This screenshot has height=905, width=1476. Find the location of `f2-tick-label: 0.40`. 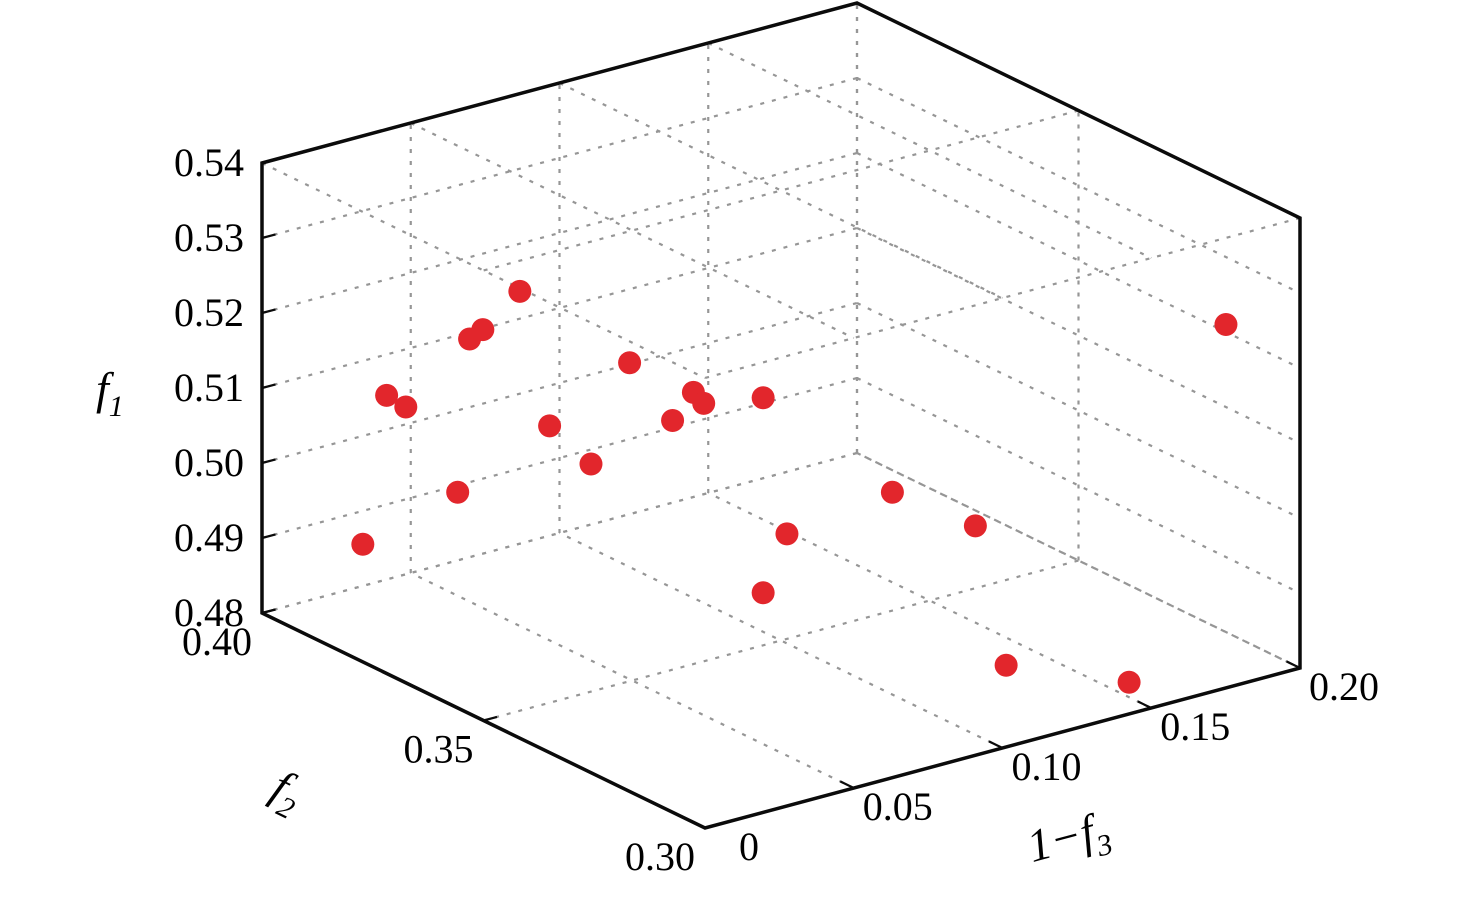

f2-tick-label: 0.40 is located at coordinates (217, 641).